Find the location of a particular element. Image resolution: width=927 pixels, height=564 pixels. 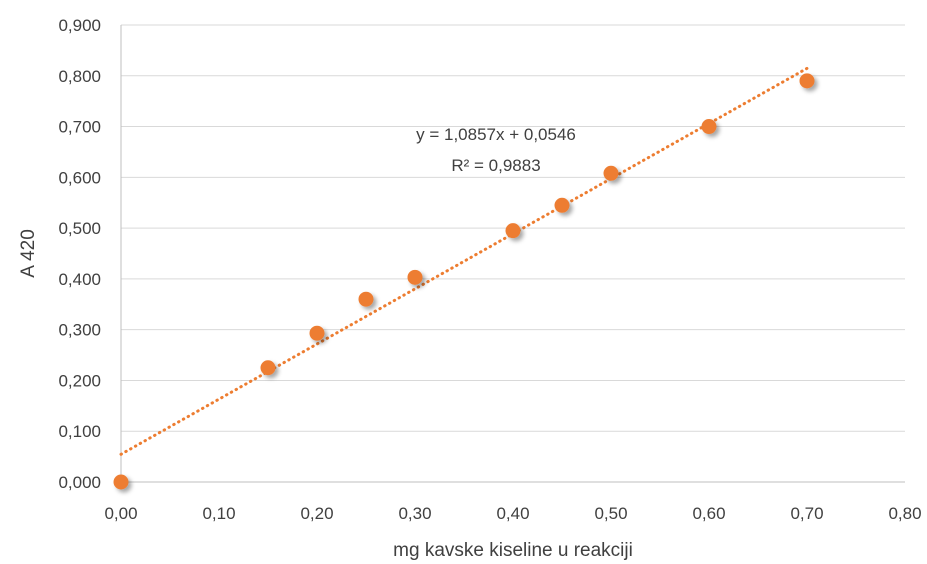

y-tick-label: 0,700 is located at coordinates (79, 127).